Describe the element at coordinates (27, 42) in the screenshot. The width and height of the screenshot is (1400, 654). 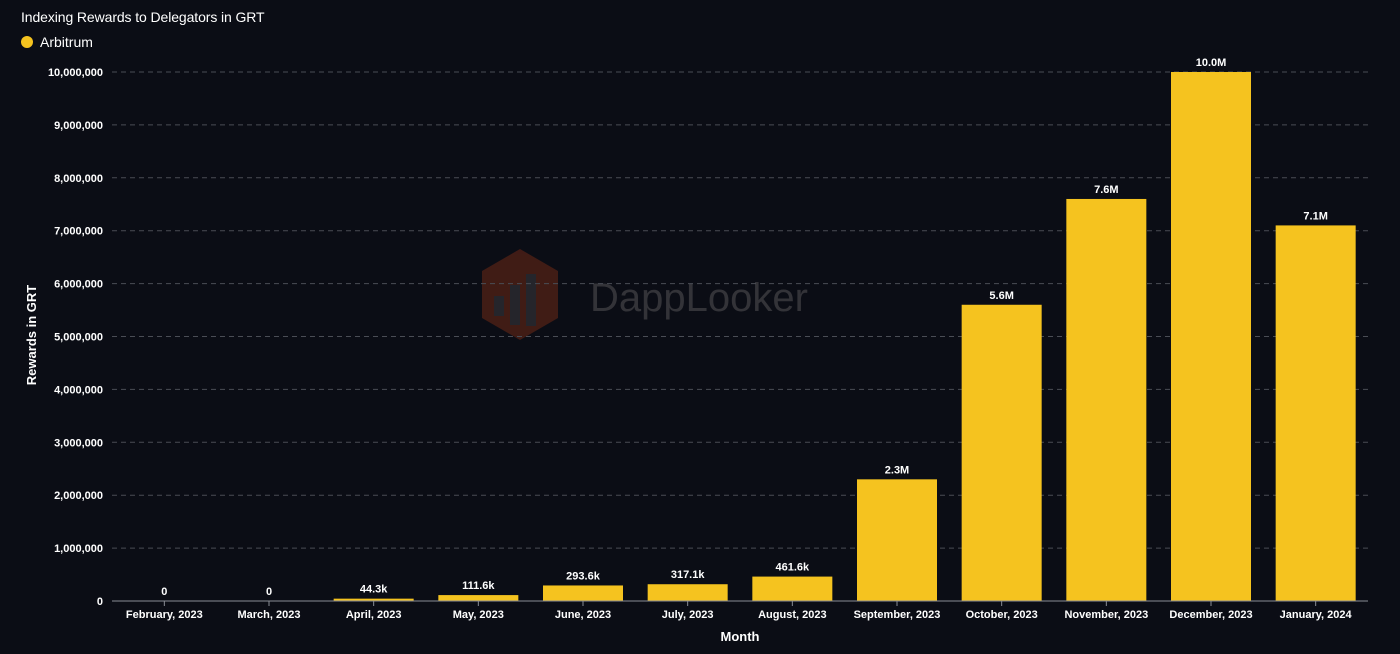
I see `legend-swatch` at that location.